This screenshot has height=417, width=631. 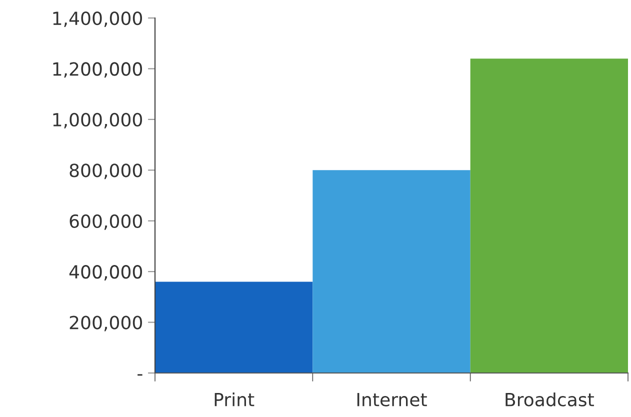 I want to click on y-tick-label: 600,000, so click(x=106, y=222).